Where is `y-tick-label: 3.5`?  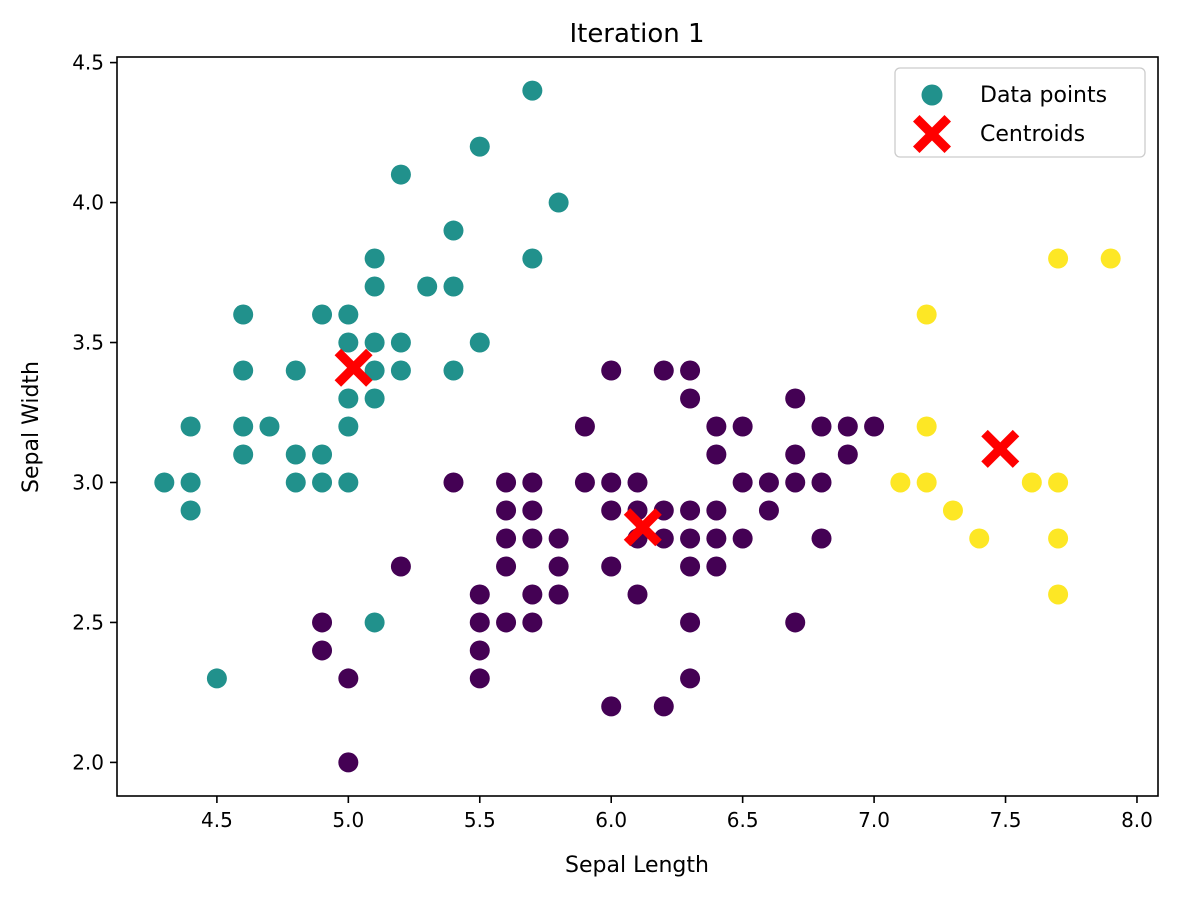
y-tick-label: 3.5 is located at coordinates (88, 343).